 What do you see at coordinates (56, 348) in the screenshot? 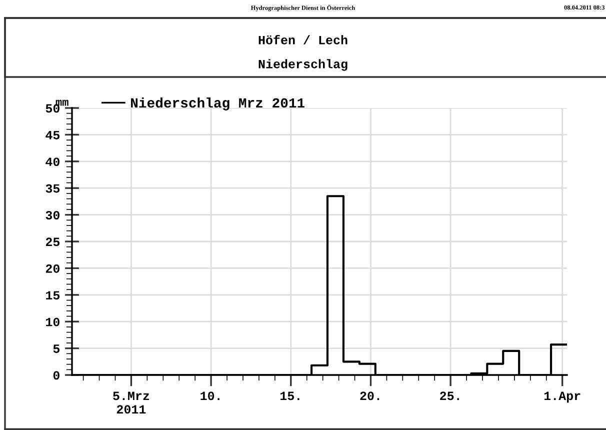
I see `y-tick-label: 5` at bounding box center [56, 348].